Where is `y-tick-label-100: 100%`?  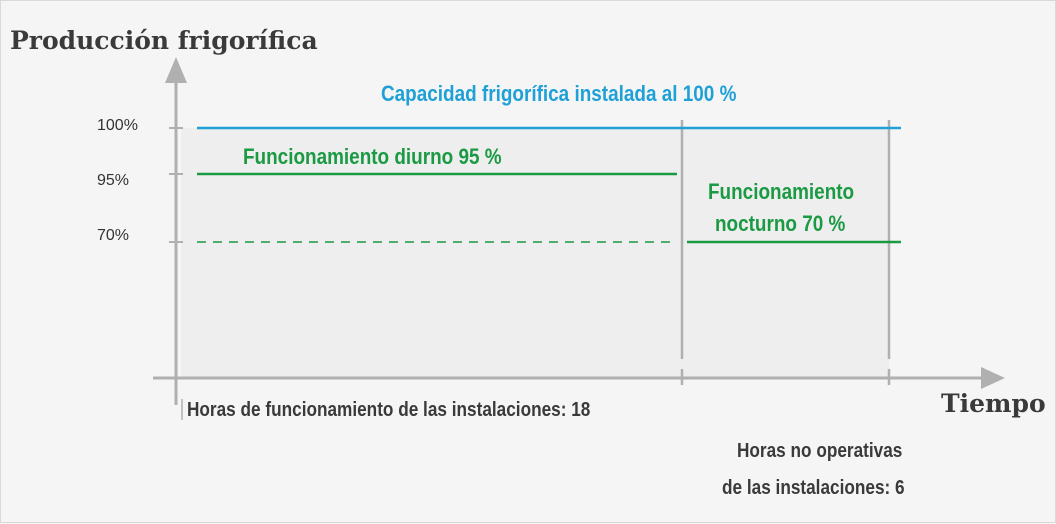 y-tick-label-100: 100% is located at coordinates (117, 125).